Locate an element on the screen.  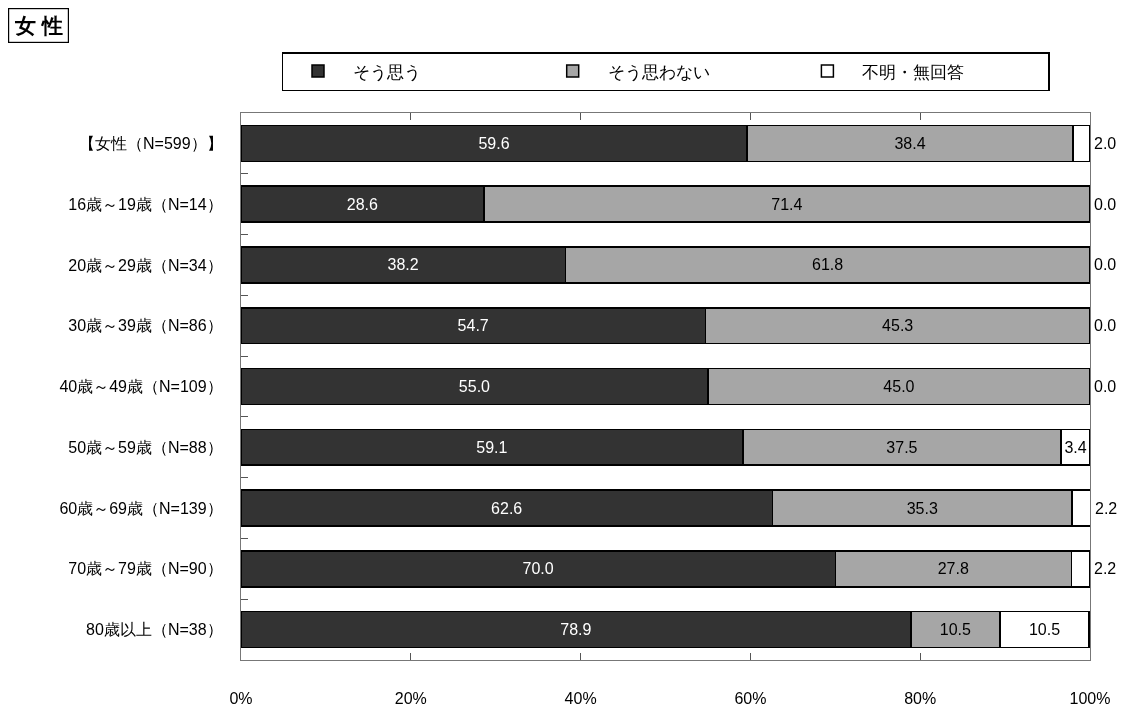
y-tick-label: 80歳以上（N=38） is located at coordinates (154, 630).